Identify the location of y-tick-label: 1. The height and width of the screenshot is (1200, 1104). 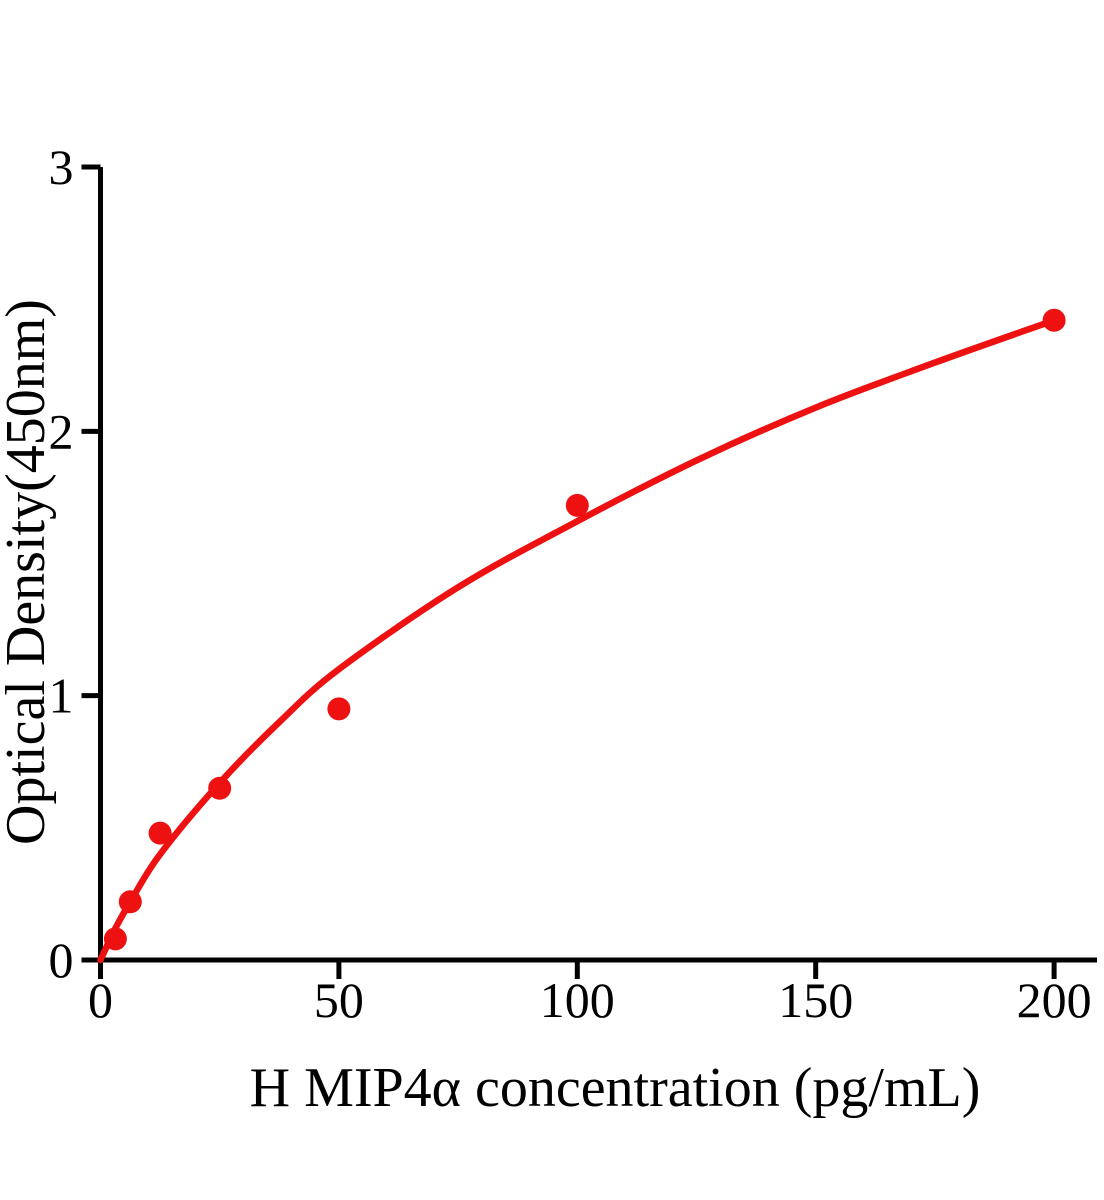
(61, 696).